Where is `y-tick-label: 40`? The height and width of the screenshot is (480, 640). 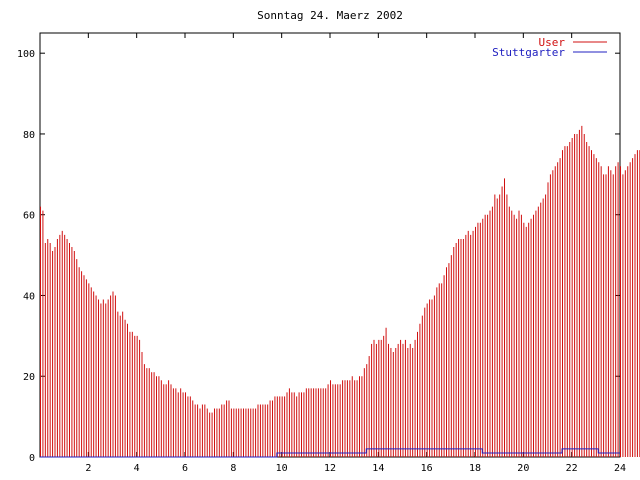
y-tick-label: 40 is located at coordinates (29, 296).